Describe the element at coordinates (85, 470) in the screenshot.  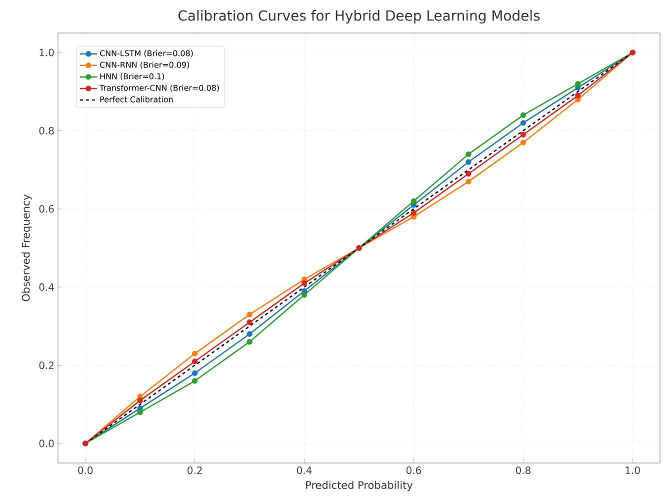
I see `x-tick-label: 0.0` at that location.